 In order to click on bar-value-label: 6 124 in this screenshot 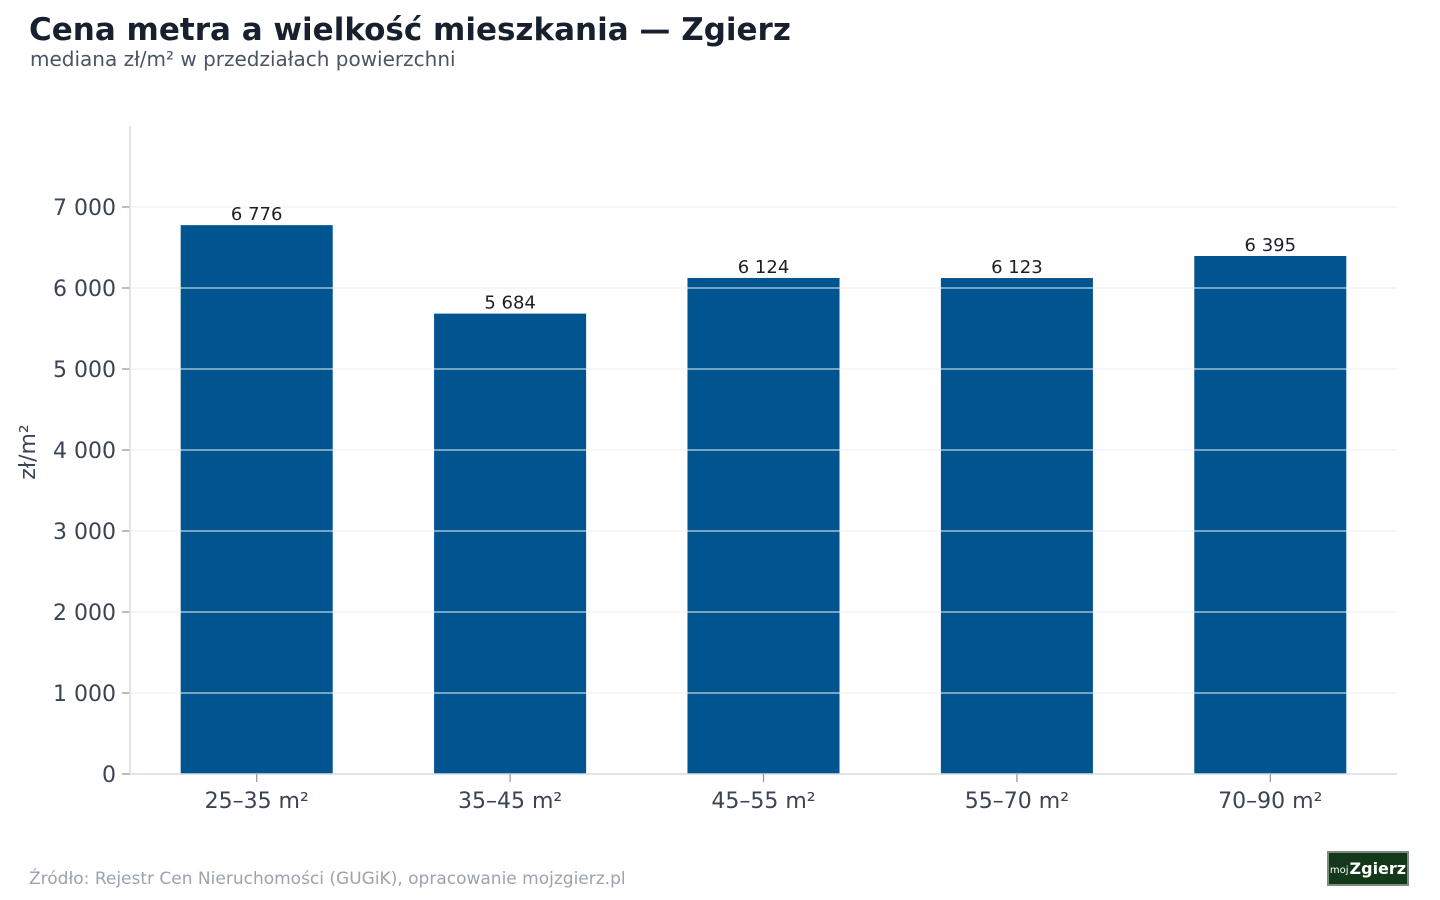, I will do `click(764, 267)`.